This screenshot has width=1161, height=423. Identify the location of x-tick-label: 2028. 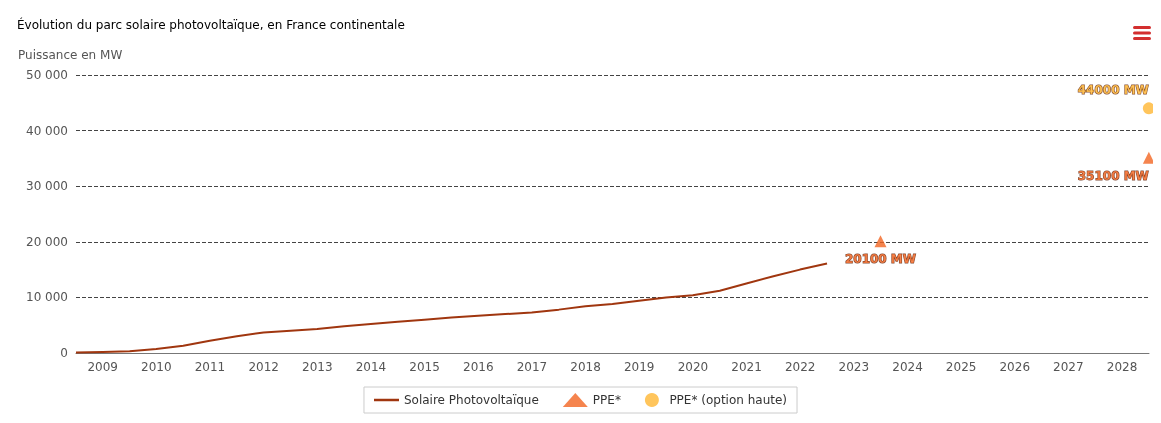
(1122, 367).